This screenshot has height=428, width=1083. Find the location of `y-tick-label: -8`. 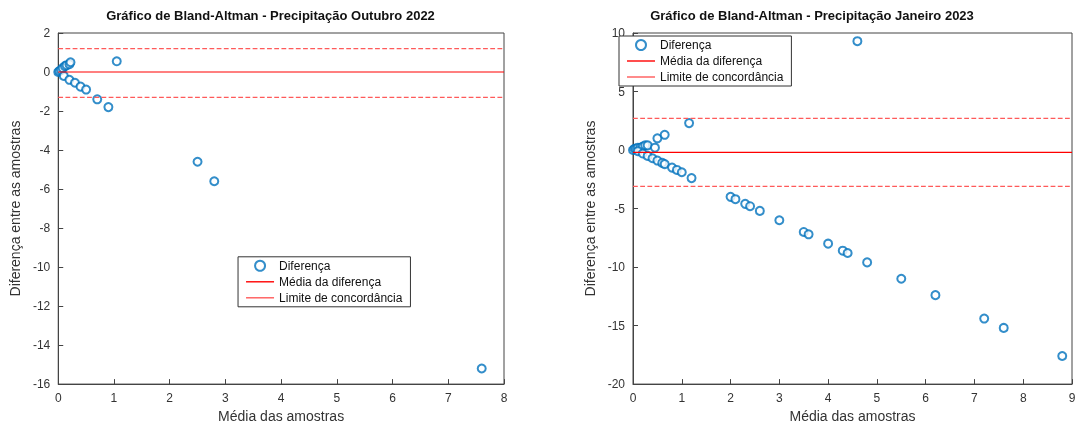

y-tick-label: -8 is located at coordinates (45, 228).